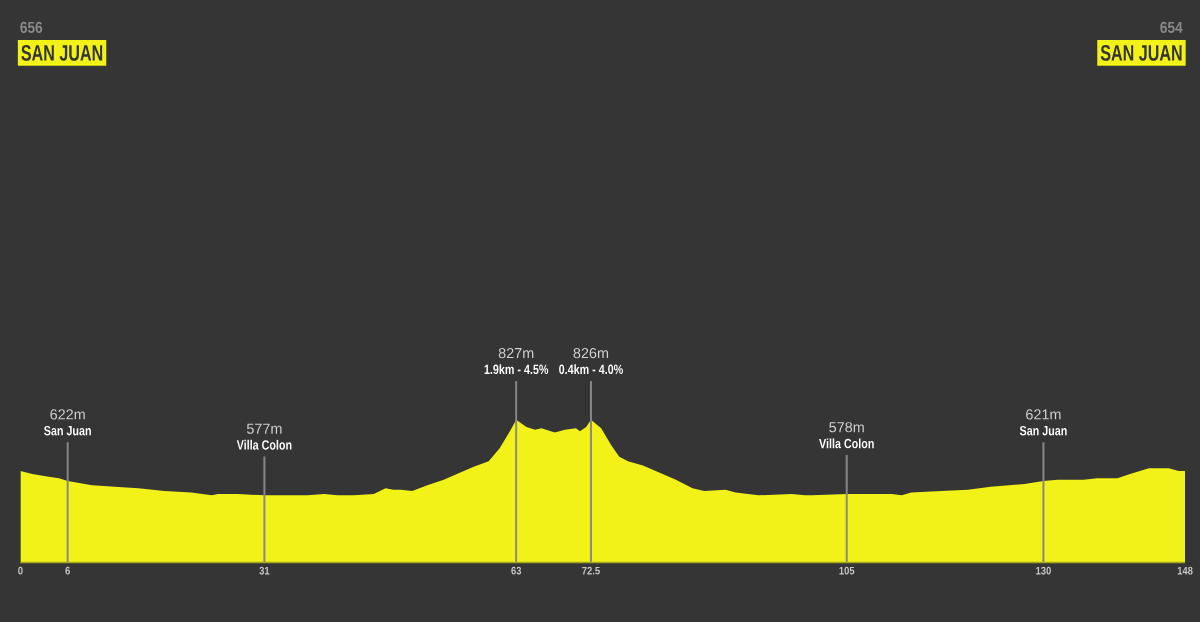  Describe the element at coordinates (846, 427) in the screenshot. I see `annotation: 578m` at that location.